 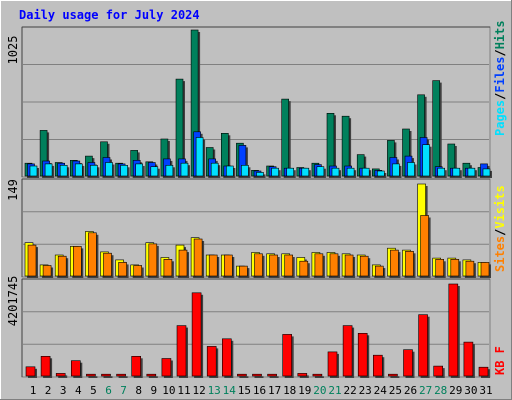 I want to click on bar-pages-day-27-fill, so click(x=426, y=160).